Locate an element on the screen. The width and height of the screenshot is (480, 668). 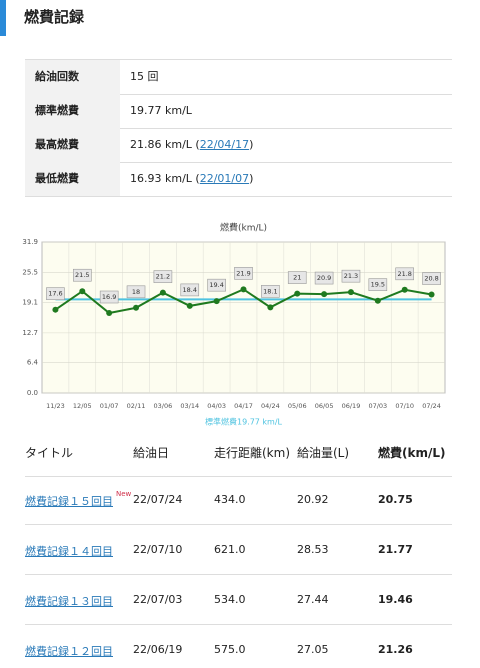
stats-value: 15 回 is located at coordinates (144, 77).